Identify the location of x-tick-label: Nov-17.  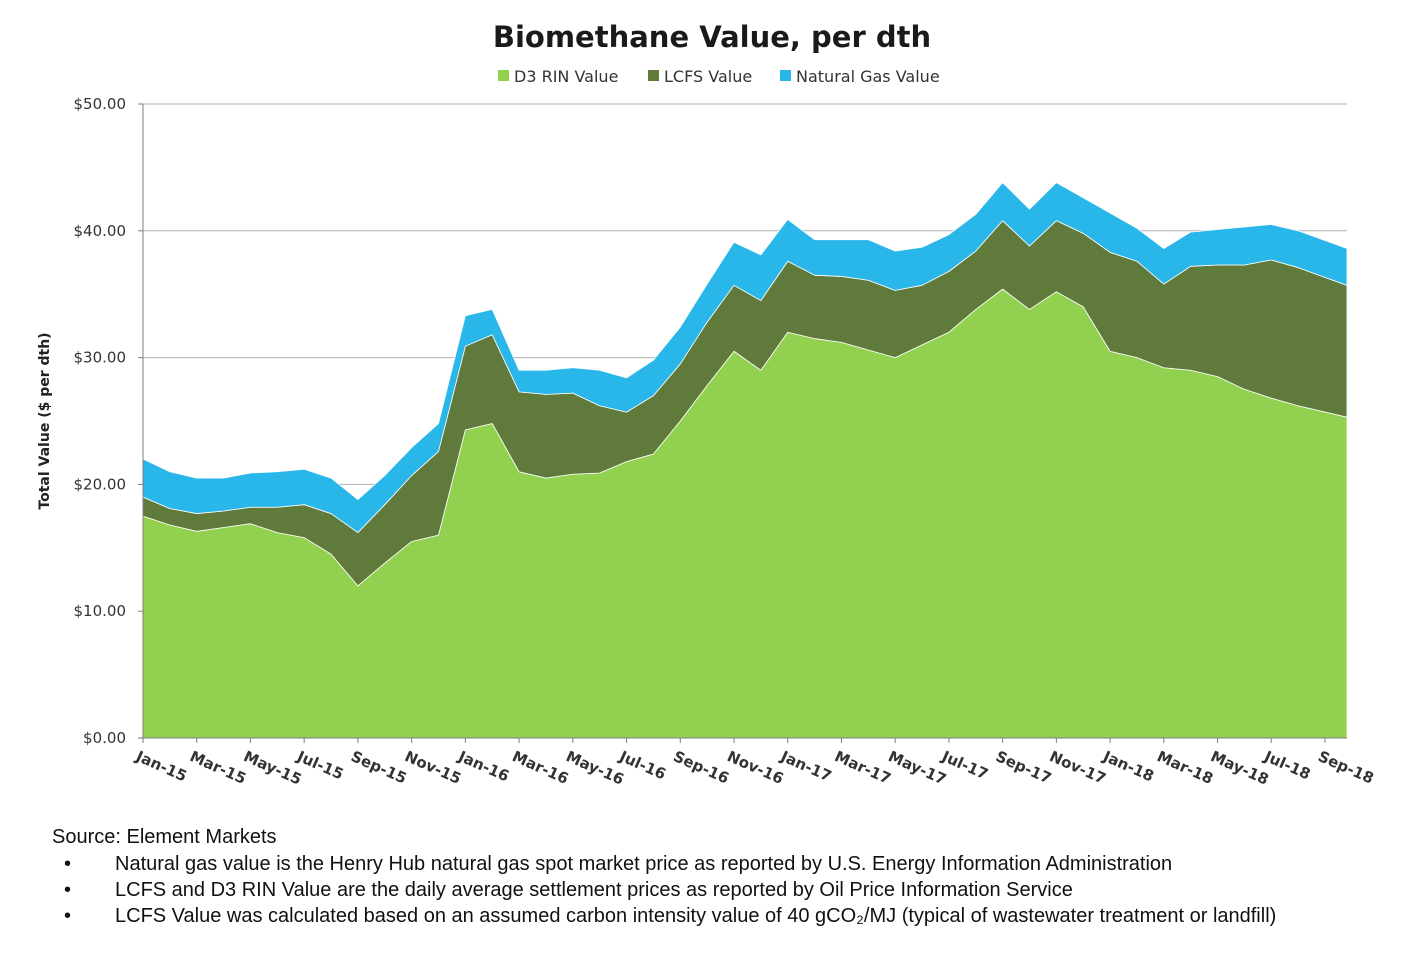
(1078, 767).